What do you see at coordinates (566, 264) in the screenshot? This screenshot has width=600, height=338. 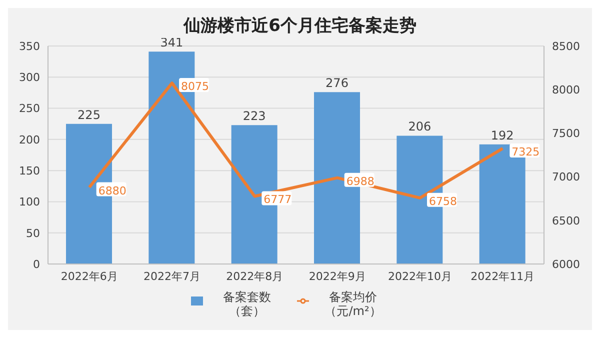 I see `y2-tick-label: 6000` at bounding box center [566, 264].